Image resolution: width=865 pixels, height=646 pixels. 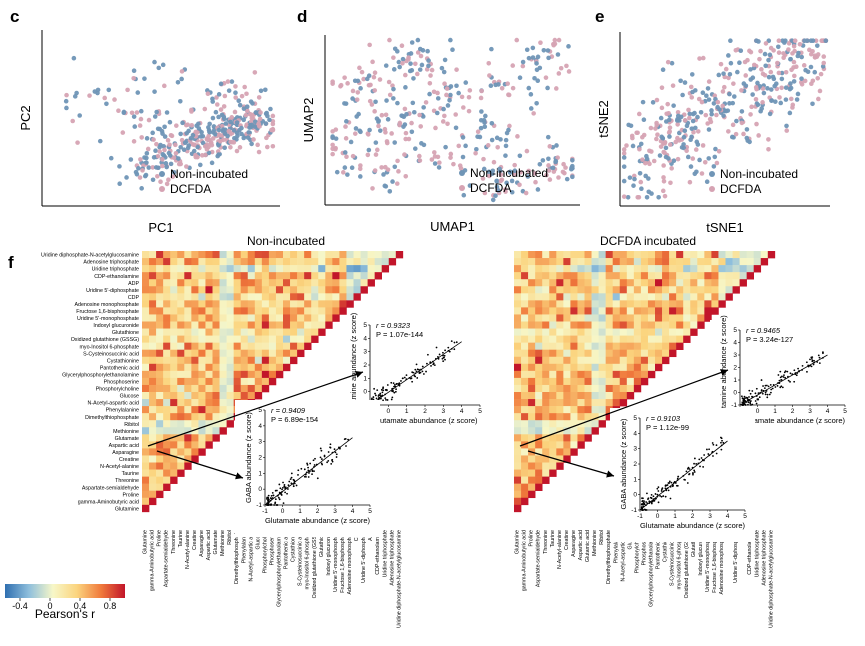 I want to click on heatmap-title-left: Non-incubated, so click(x=286, y=241).